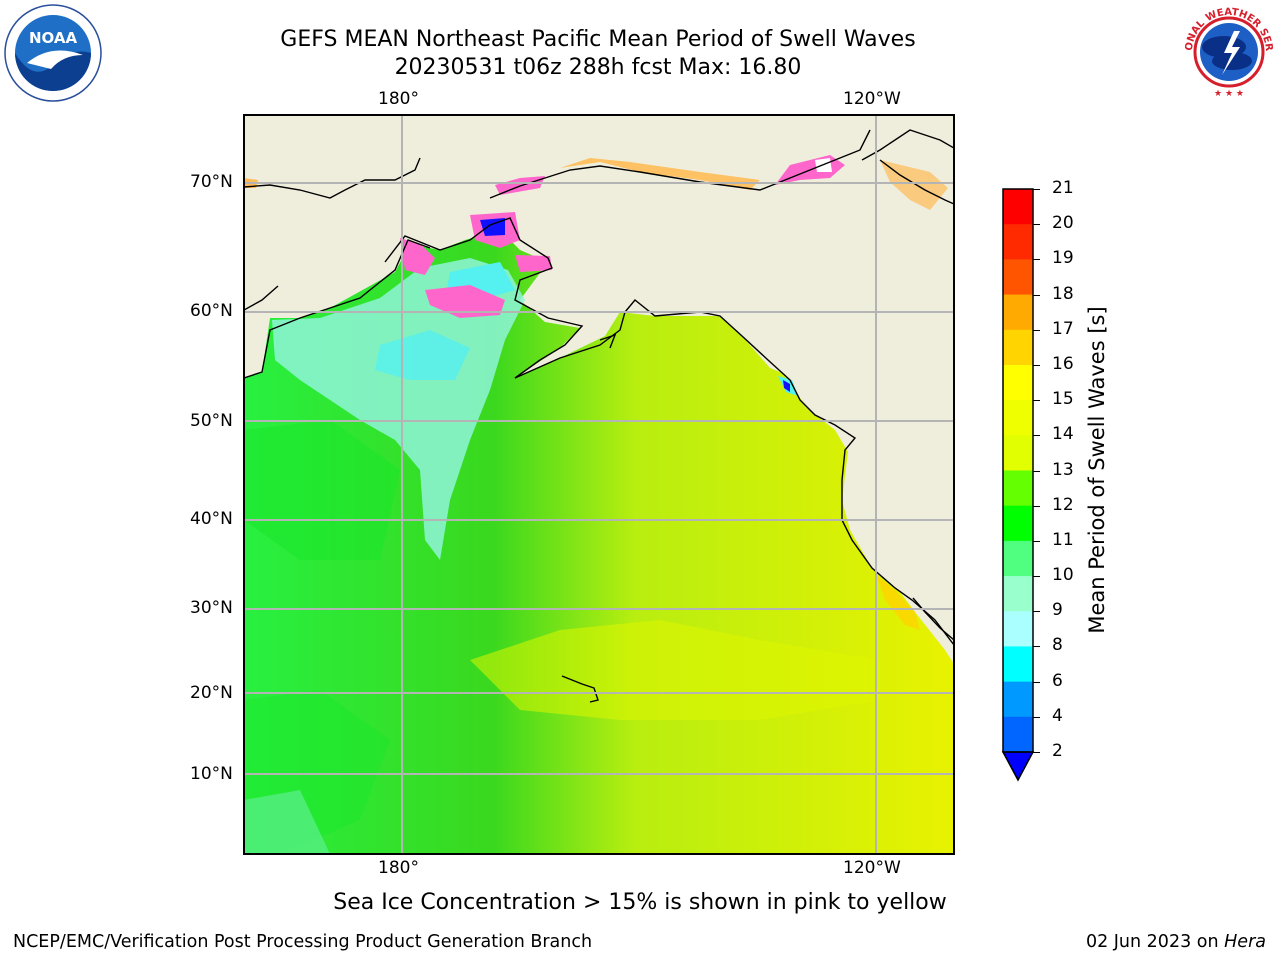 The image size is (1280, 960). What do you see at coordinates (1057, 610) in the screenshot?
I see `colorbar-tick-label: 9` at bounding box center [1057, 610].